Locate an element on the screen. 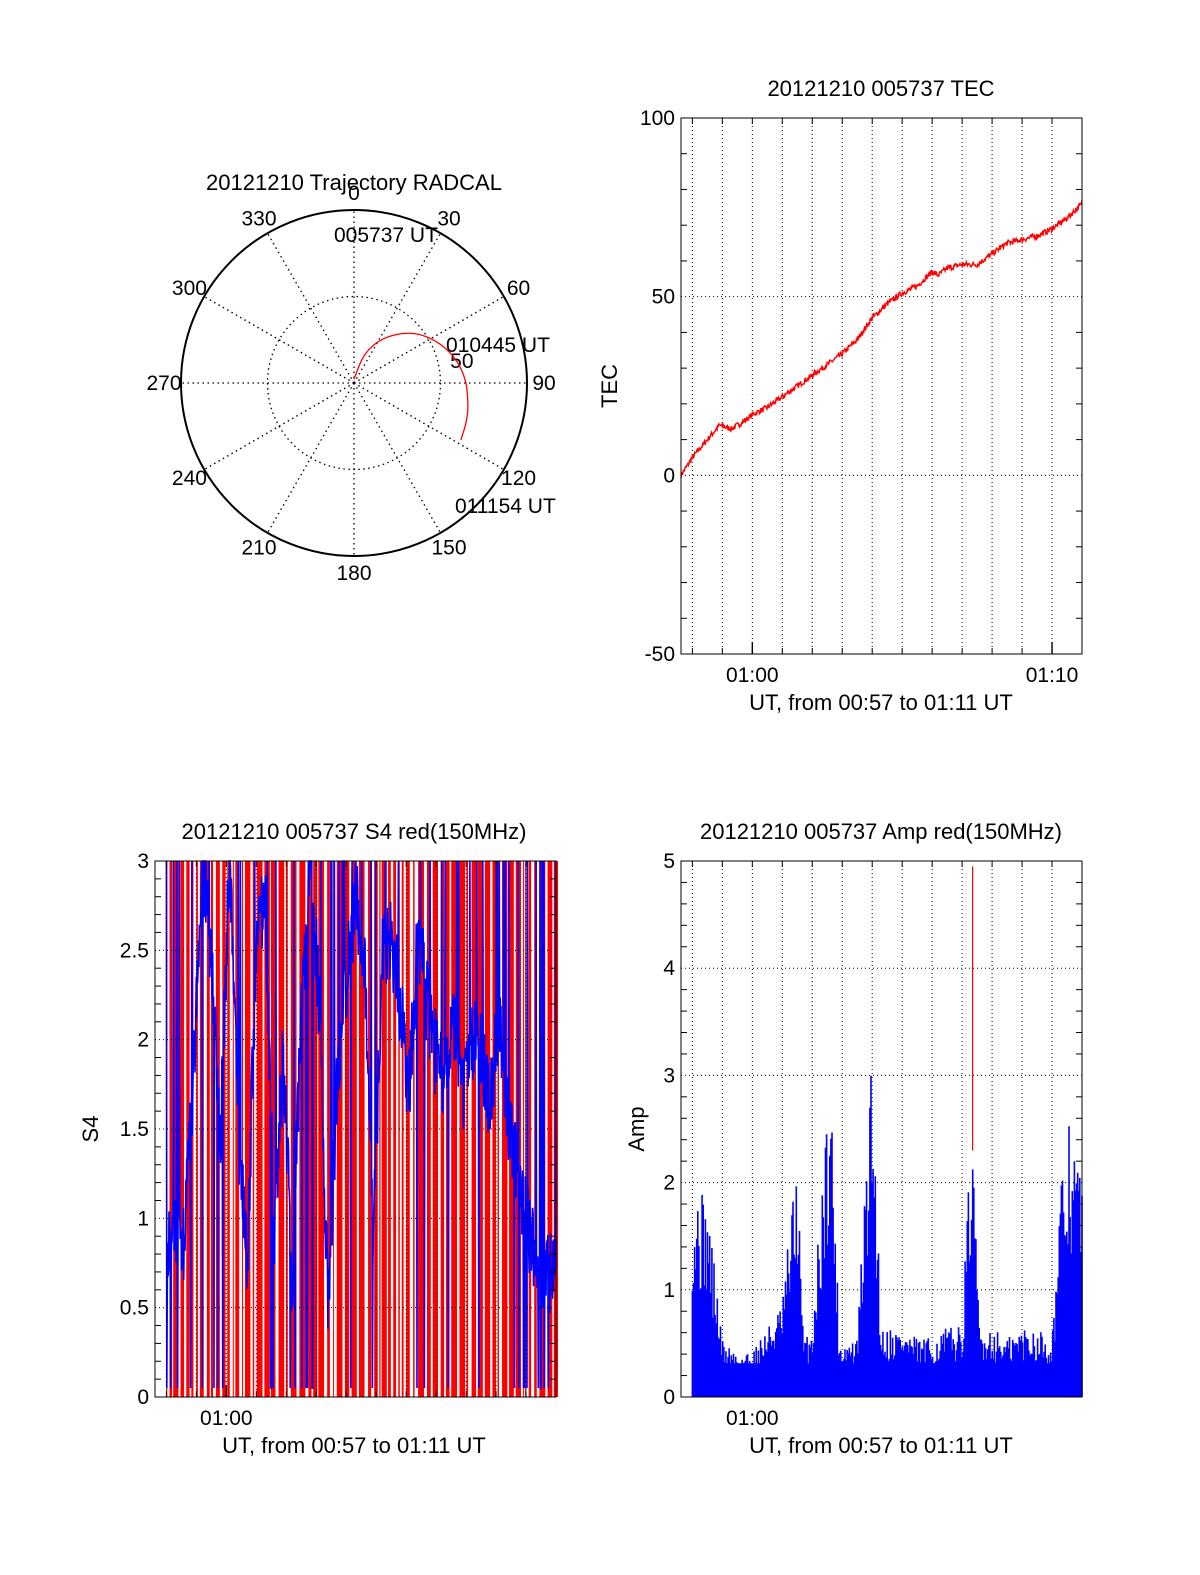 The width and height of the screenshot is (1200, 1575). y-tick-label: -50 is located at coordinates (660, 654).